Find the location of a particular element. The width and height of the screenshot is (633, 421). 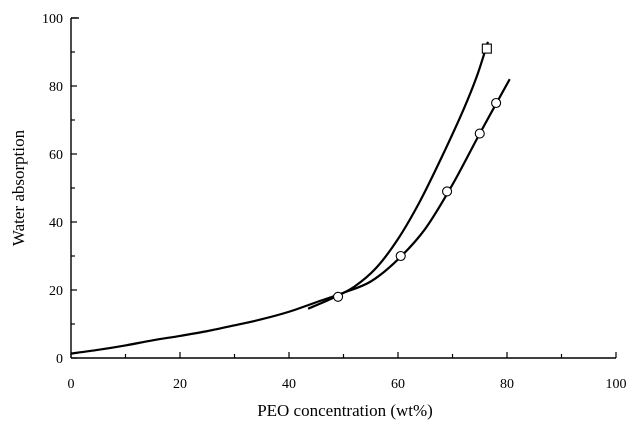

y-tick-label: 20 is located at coordinates (56, 291).